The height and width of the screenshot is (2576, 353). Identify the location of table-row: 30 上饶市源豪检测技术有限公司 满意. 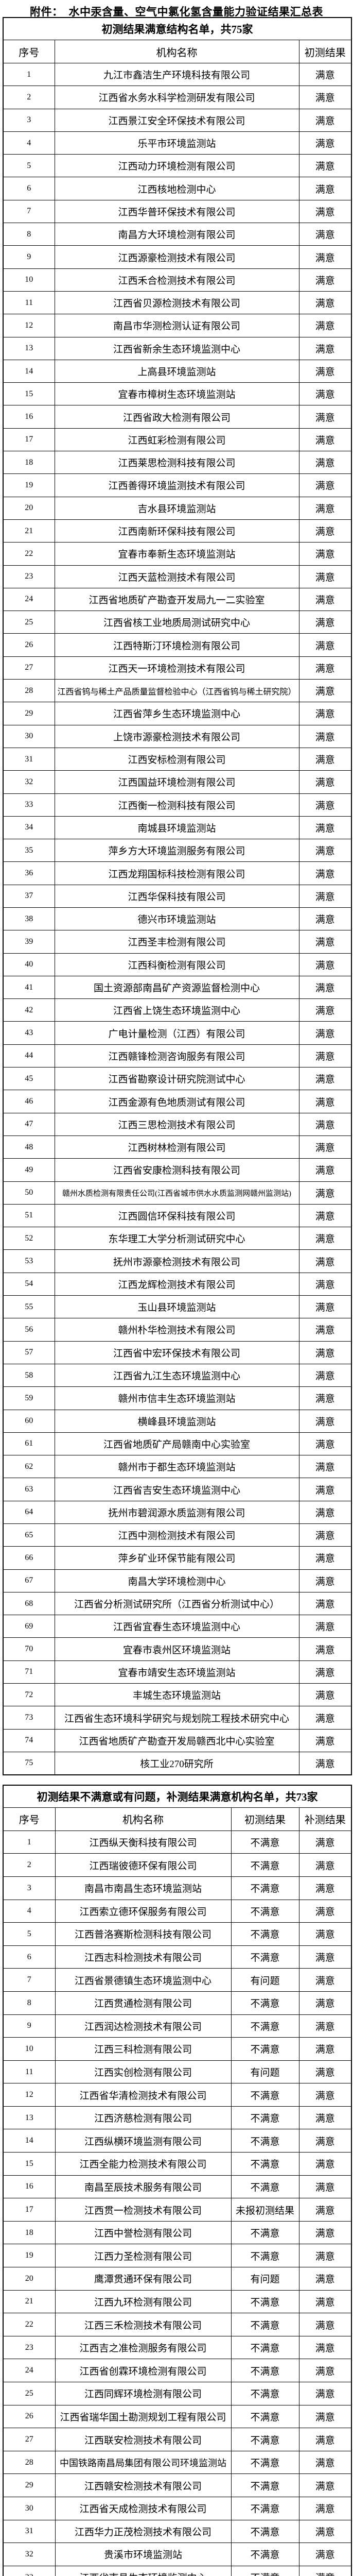
(178, 736).